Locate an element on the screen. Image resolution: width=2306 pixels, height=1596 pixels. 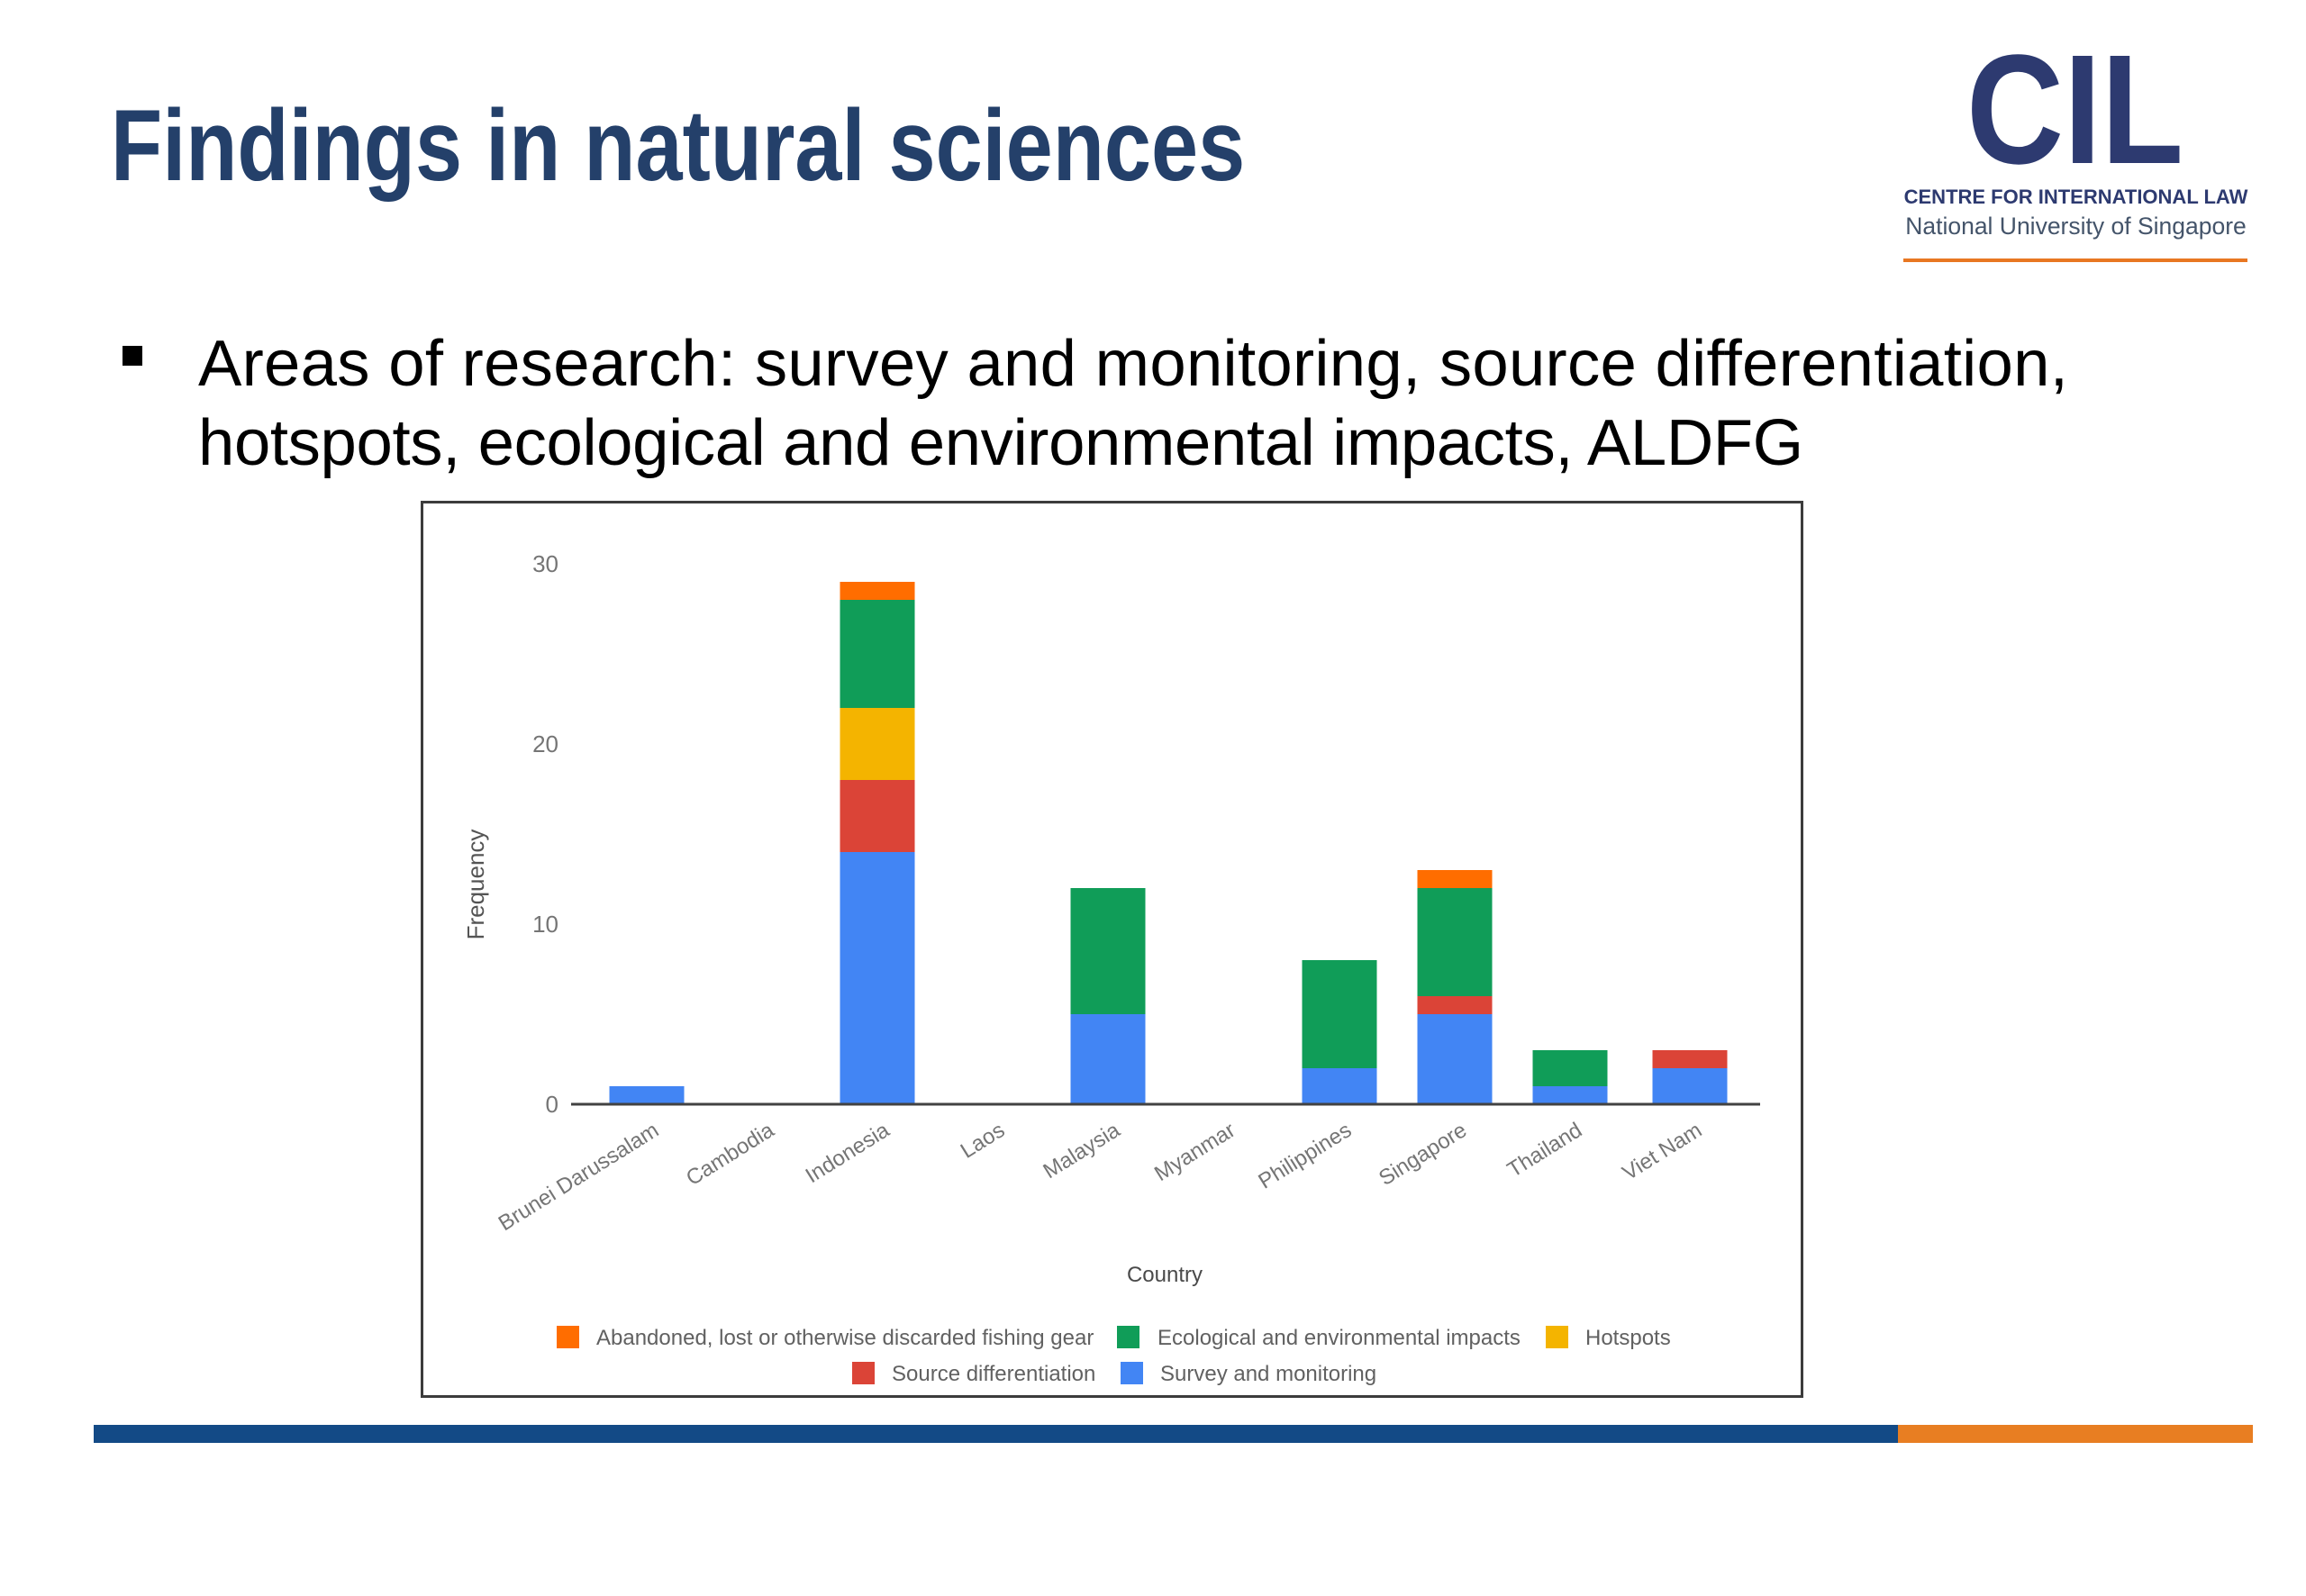
svg-text: Philippines is located at coordinates (1305, 1155).